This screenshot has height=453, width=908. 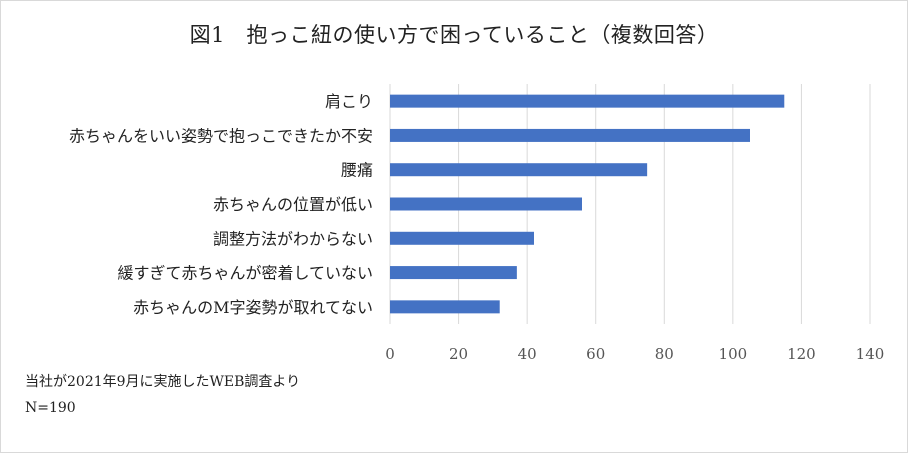 What do you see at coordinates (454, 35) in the screenshot?
I see `chart-title: 図1 抱っこ紐の使い方で困っていること（複数回答）` at bounding box center [454, 35].